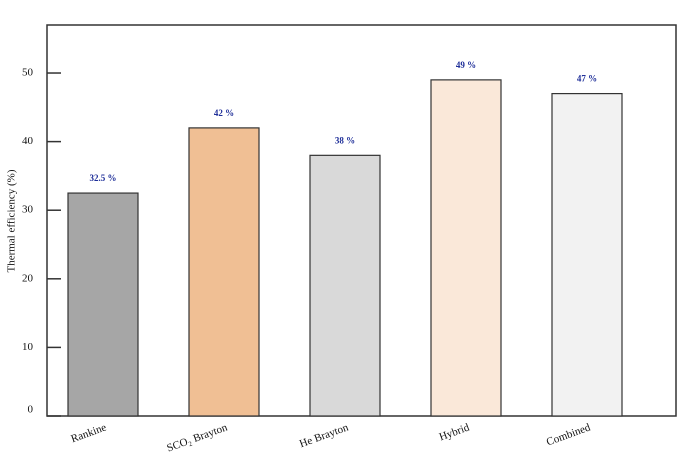 The width and height of the screenshot is (695, 466). Describe the element at coordinates (28, 141) in the screenshot. I see `y-tick-label: 40` at that location.